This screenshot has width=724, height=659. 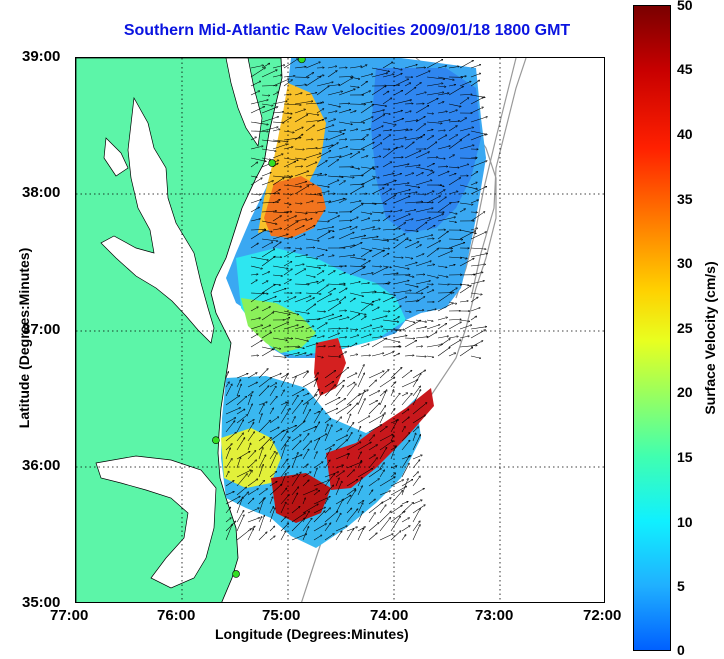 What do you see at coordinates (494, 615) in the screenshot?
I see `x-tick-label: 73:00` at bounding box center [494, 615].